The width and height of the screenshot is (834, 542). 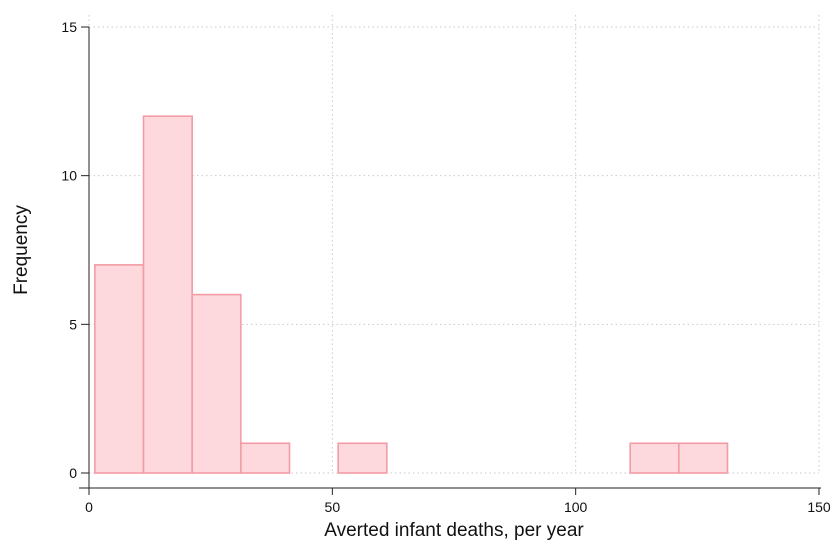 What do you see at coordinates (454, 530) in the screenshot?
I see `x-axis-title: Averted infant deaths, per year` at bounding box center [454, 530].